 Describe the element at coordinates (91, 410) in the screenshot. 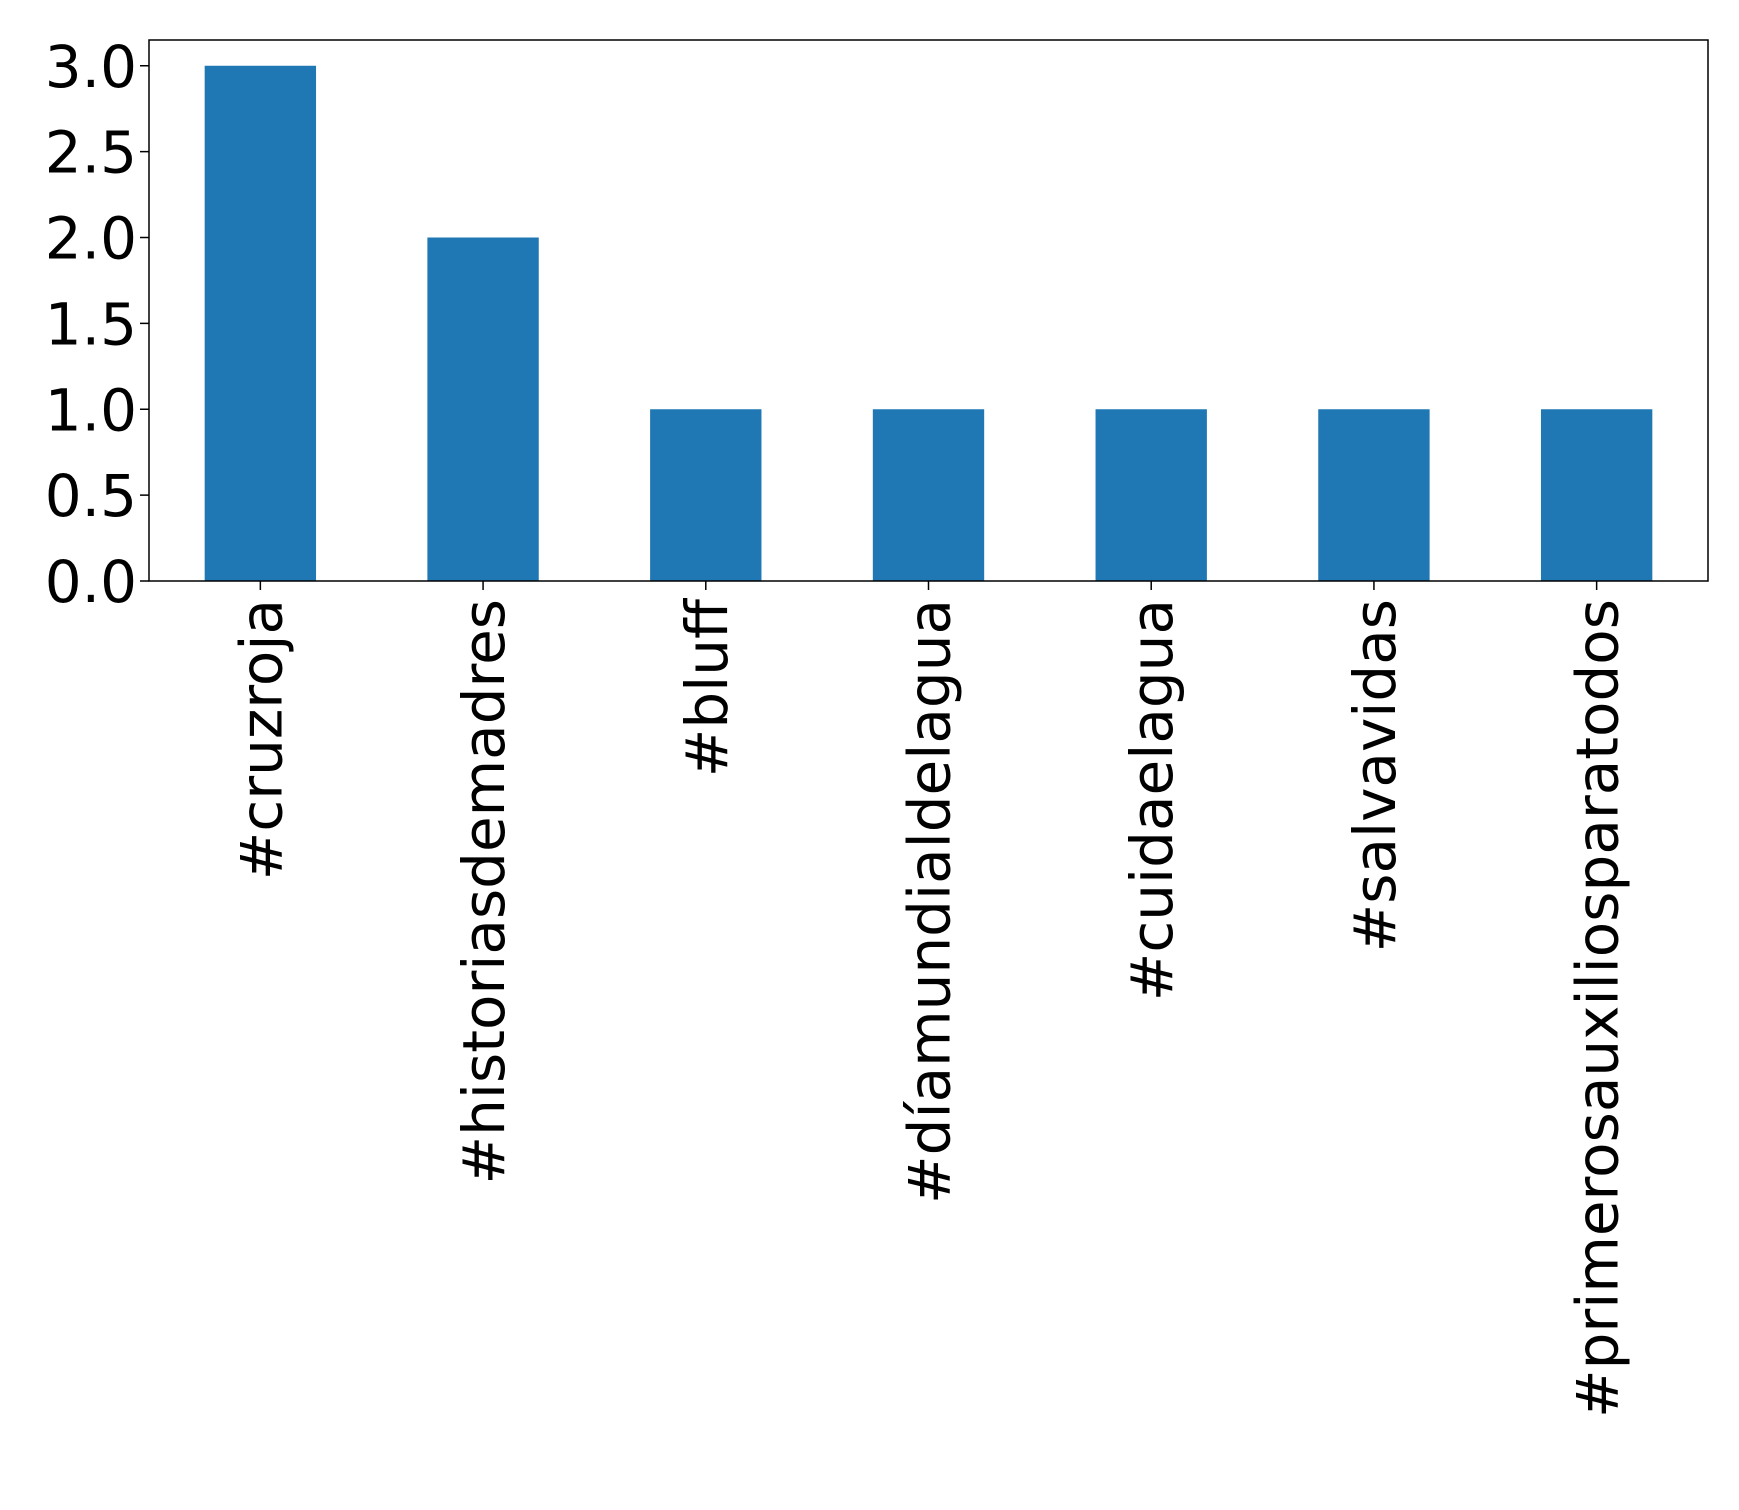

I see `y-tick-label: 1.0` at that location.